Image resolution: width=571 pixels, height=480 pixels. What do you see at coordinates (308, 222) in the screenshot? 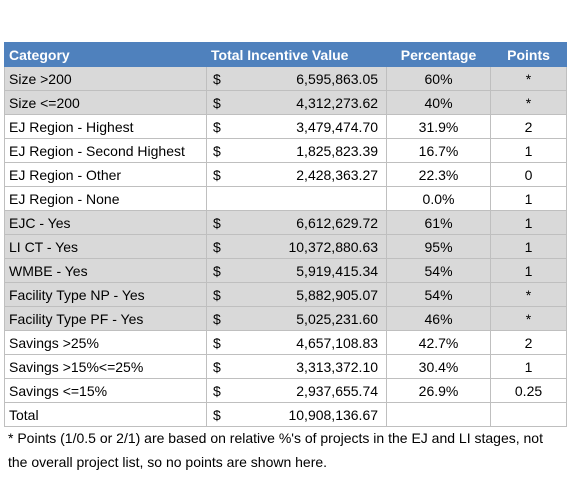
I see `value-cell: 6,612,629.72` at bounding box center [308, 222].